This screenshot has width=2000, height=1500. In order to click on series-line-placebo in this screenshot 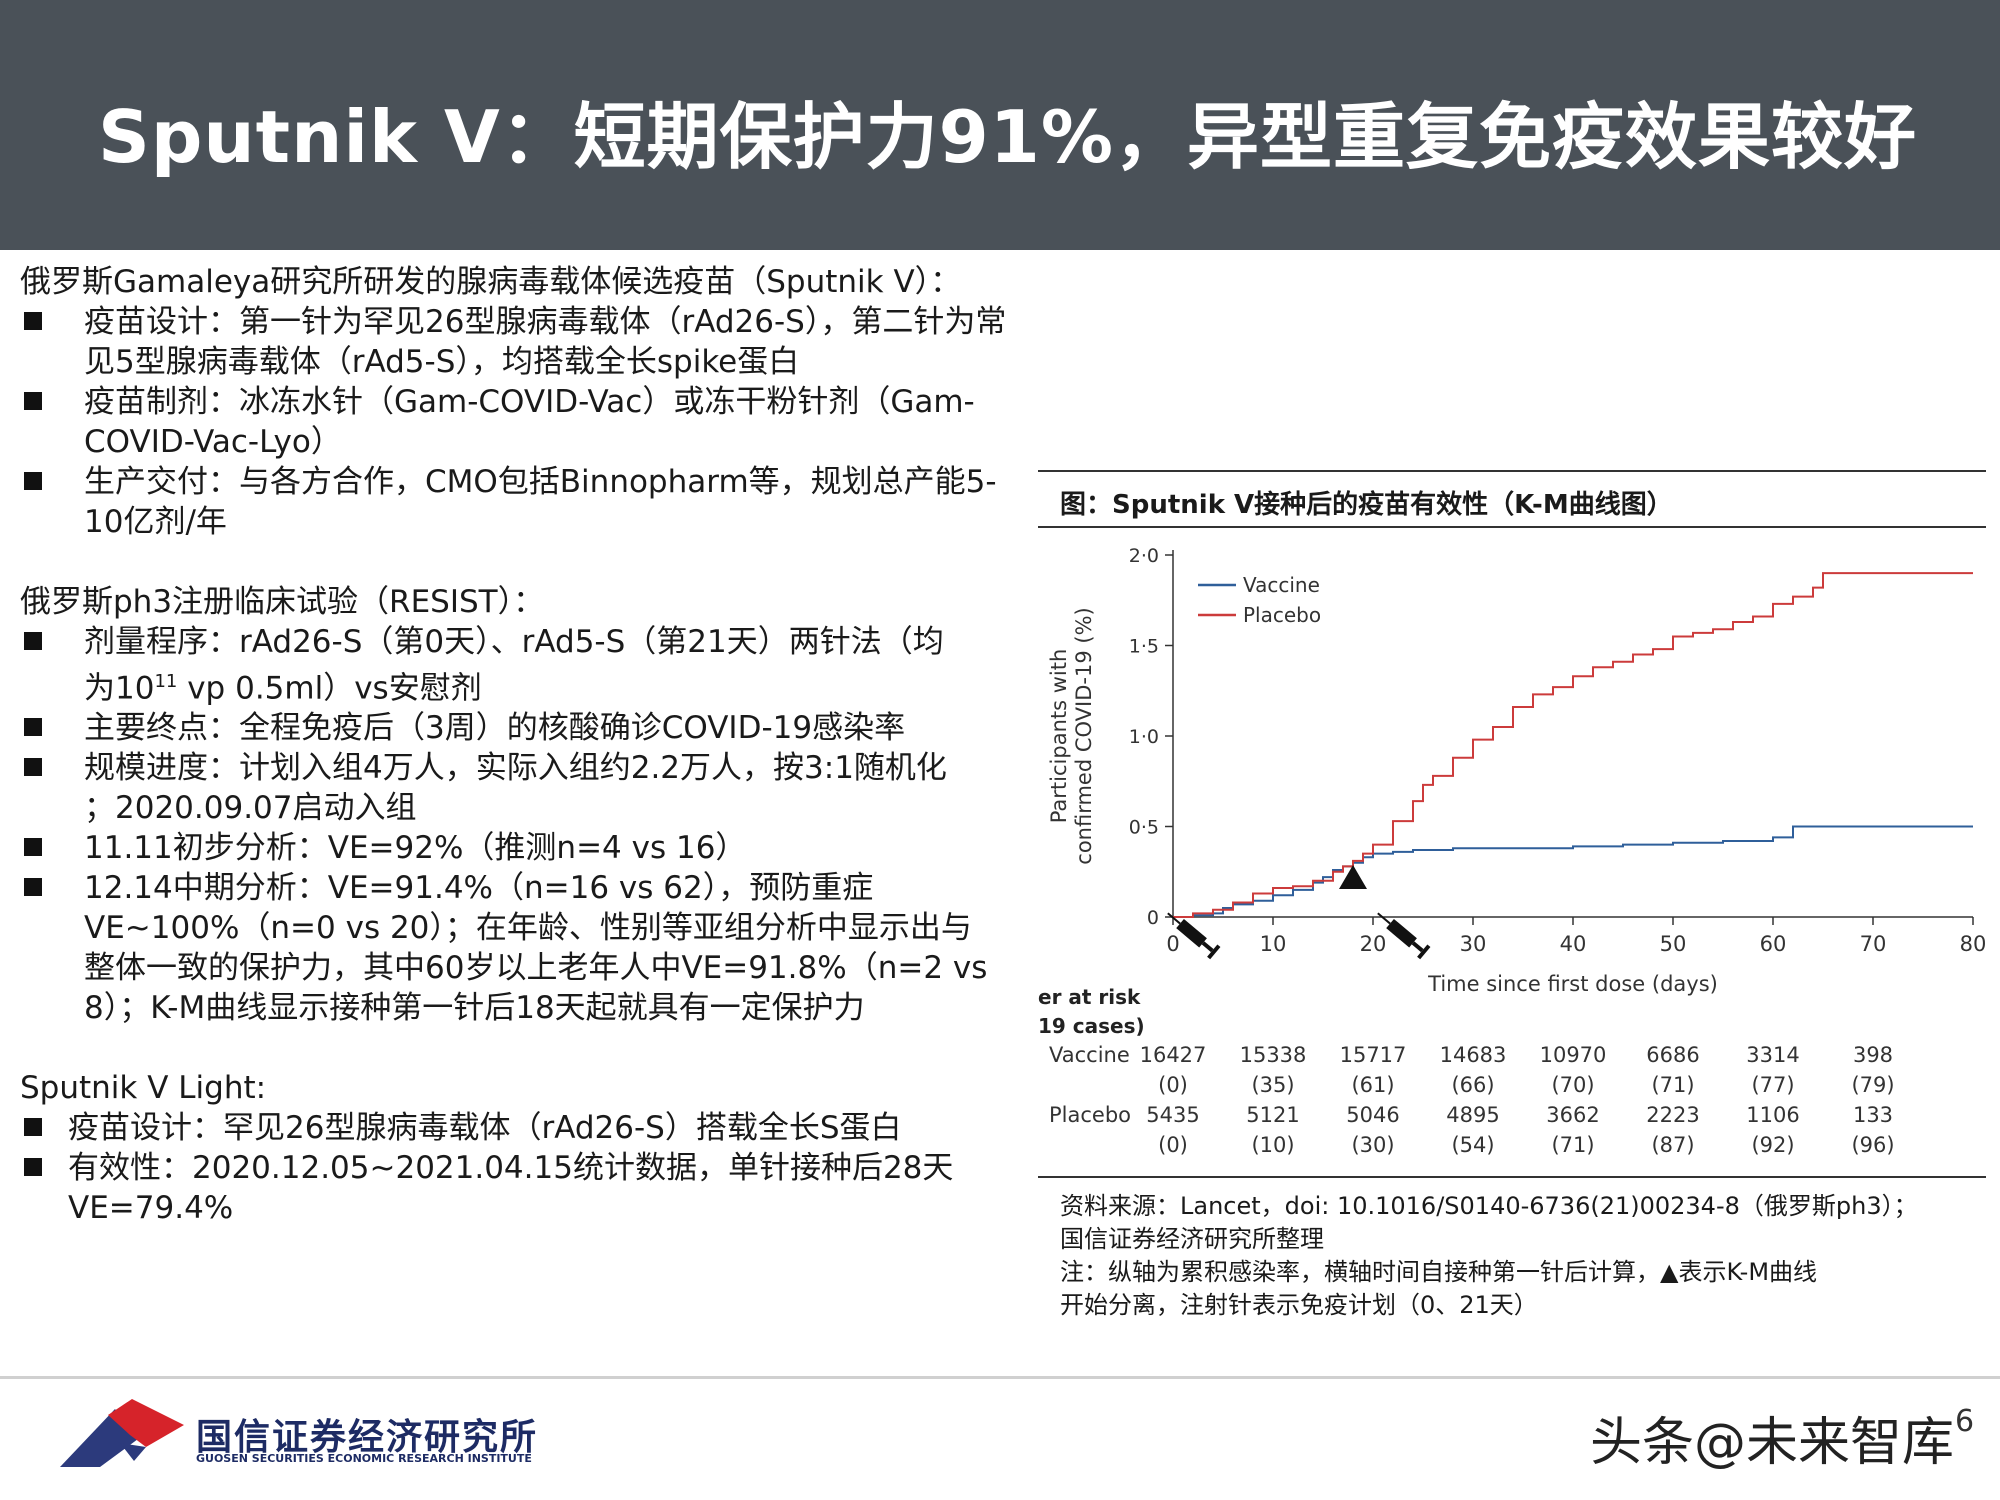, I will do `click(1573, 745)`.